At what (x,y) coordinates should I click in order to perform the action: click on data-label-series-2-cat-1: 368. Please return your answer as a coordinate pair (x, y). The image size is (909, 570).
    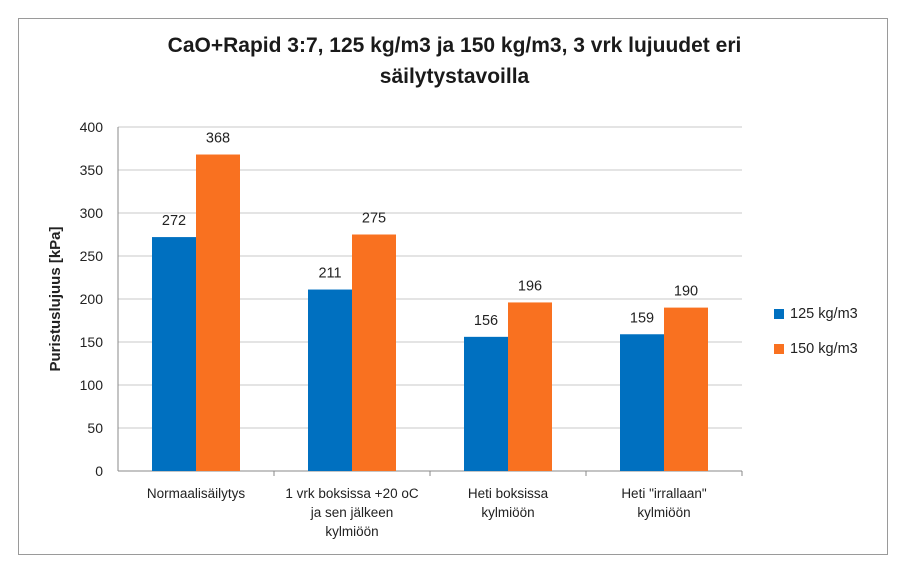
    Looking at the image, I should click on (218, 139).